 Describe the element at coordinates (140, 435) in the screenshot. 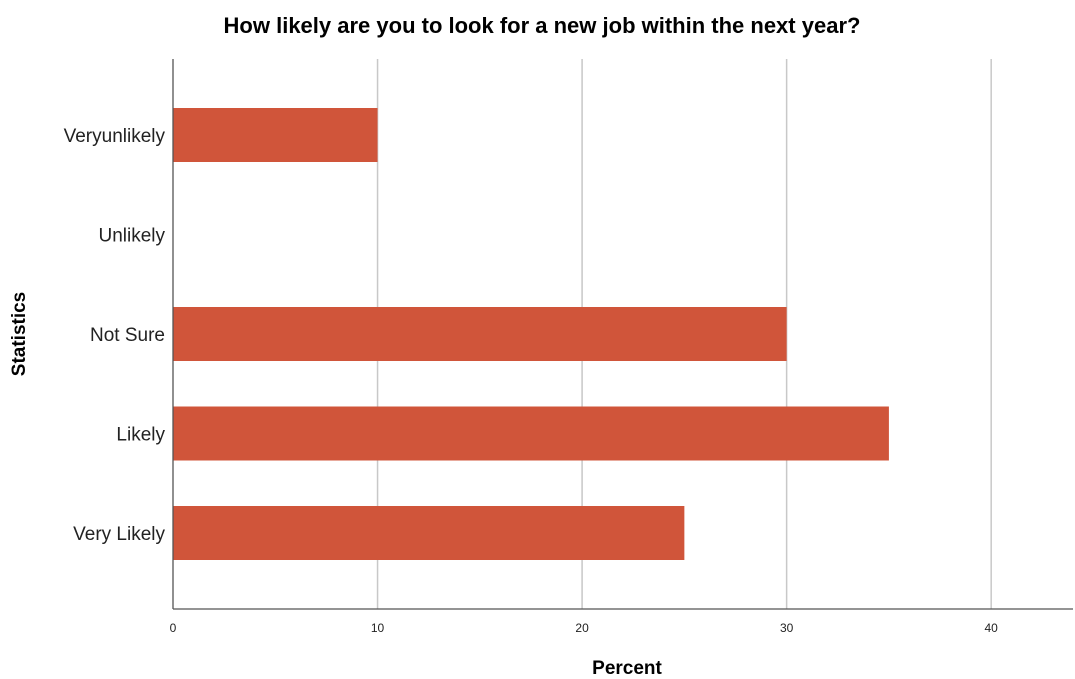

I see `category-label: Likely` at that location.